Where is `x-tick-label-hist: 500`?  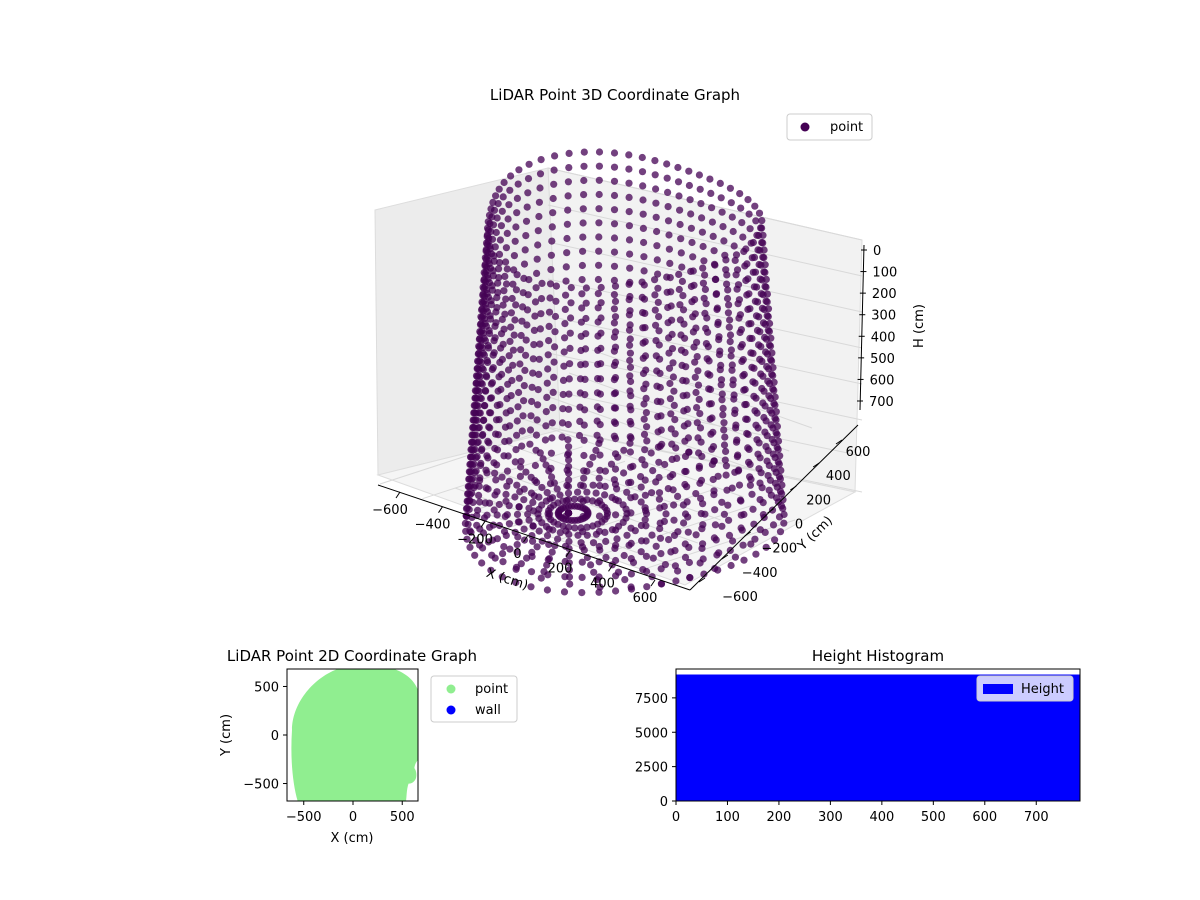 x-tick-label-hist: 500 is located at coordinates (933, 817).